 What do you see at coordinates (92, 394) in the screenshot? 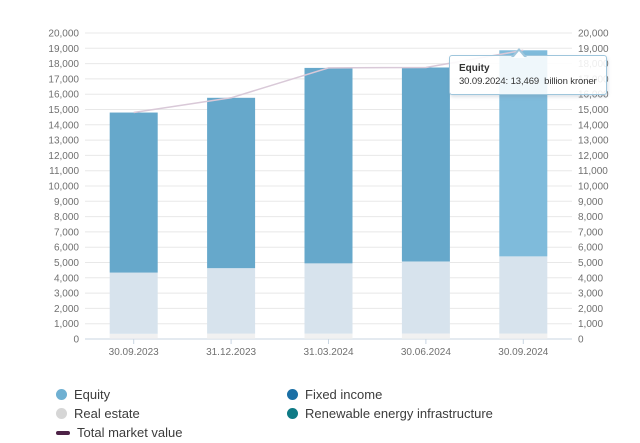
I see `legend-label: Equity` at bounding box center [92, 394].